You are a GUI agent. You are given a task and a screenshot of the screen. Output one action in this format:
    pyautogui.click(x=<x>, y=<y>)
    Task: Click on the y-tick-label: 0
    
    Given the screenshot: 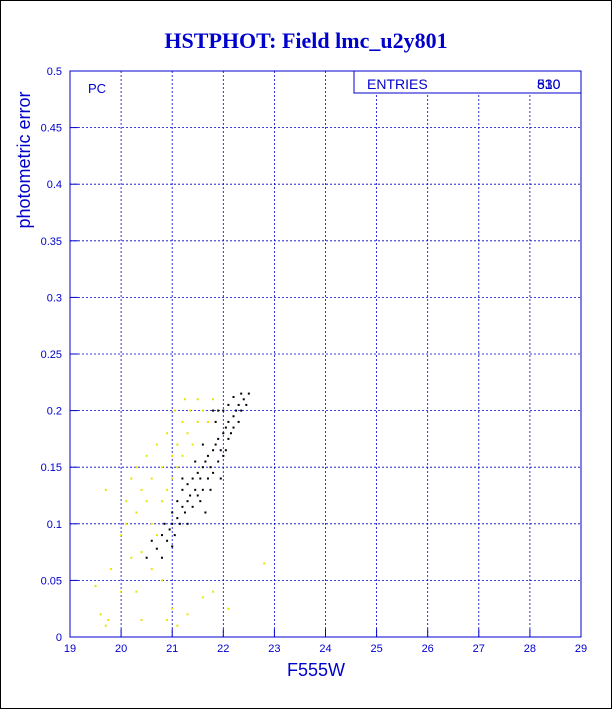 What is the action you would take?
    pyautogui.click(x=59, y=638)
    